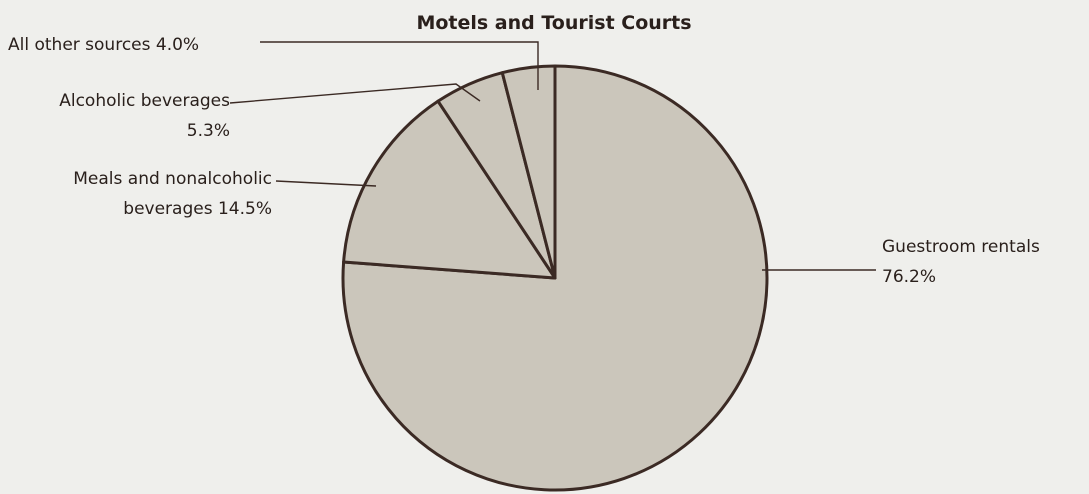  Describe the element at coordinates (553, 23) in the screenshot. I see `chart-title: Motels and Tourist Courts` at that location.